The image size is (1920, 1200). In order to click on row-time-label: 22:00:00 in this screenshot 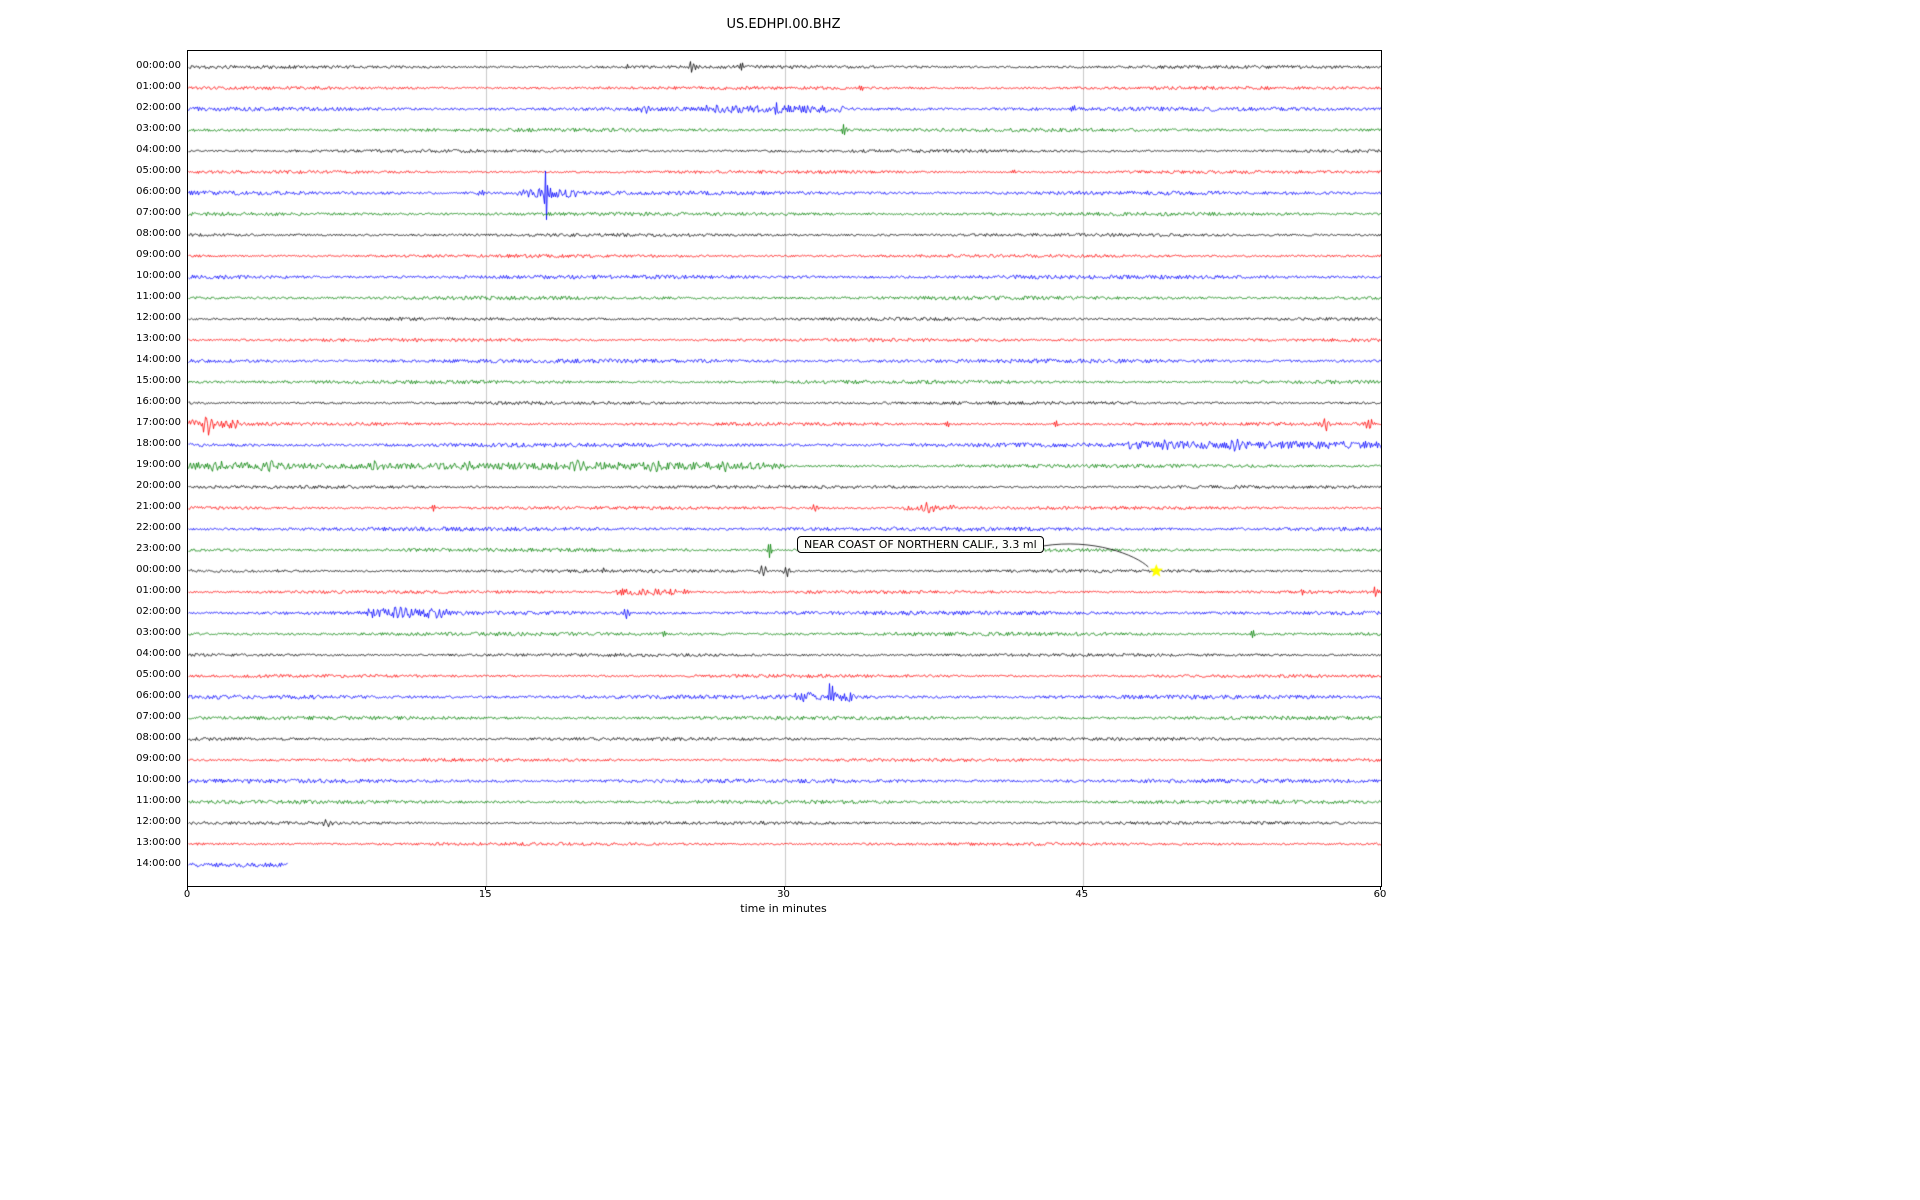, I will do `click(158, 527)`.